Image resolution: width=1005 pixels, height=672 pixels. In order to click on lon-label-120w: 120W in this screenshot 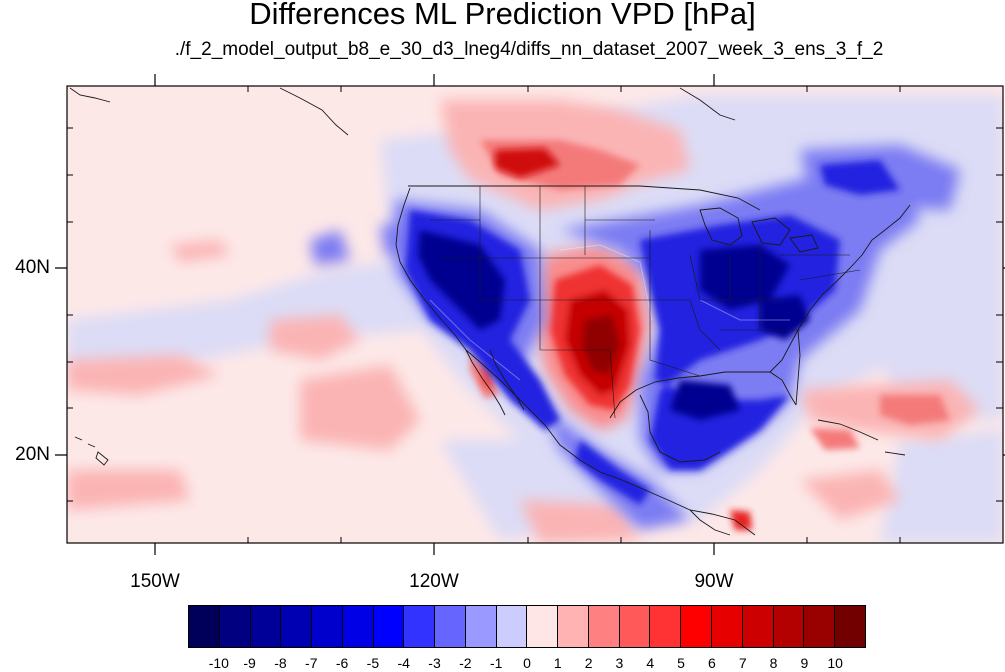, I will do `click(434, 581)`.